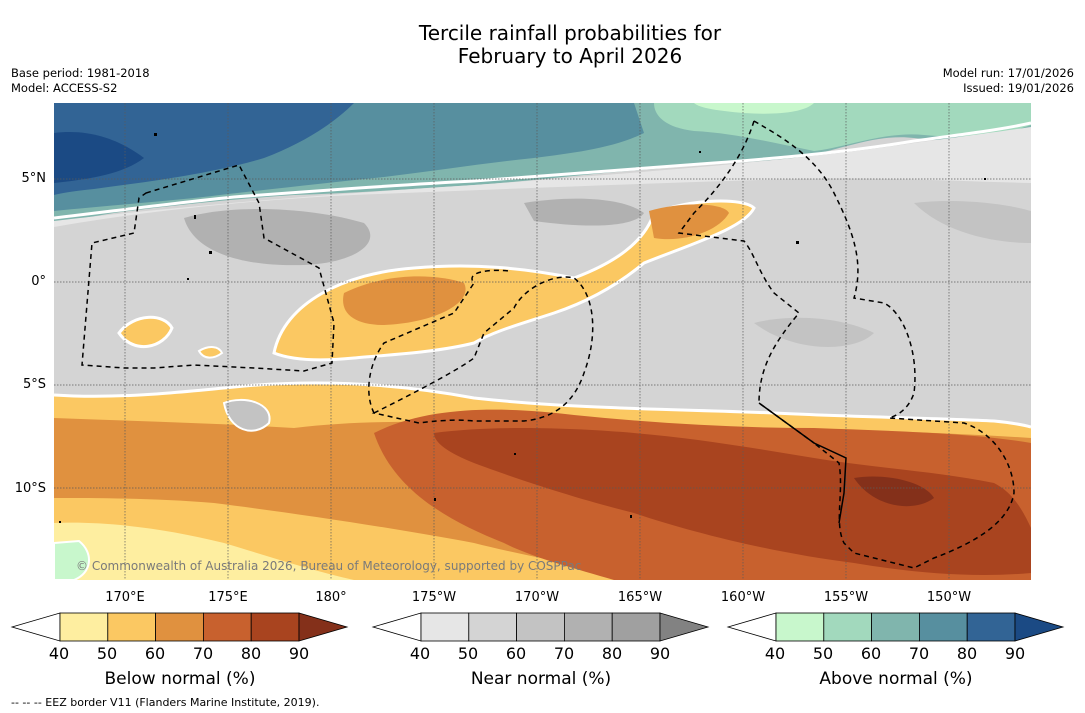  What do you see at coordinates (125, 597) in the screenshot?
I see `lon-label-170e: 170°E` at bounding box center [125, 597].